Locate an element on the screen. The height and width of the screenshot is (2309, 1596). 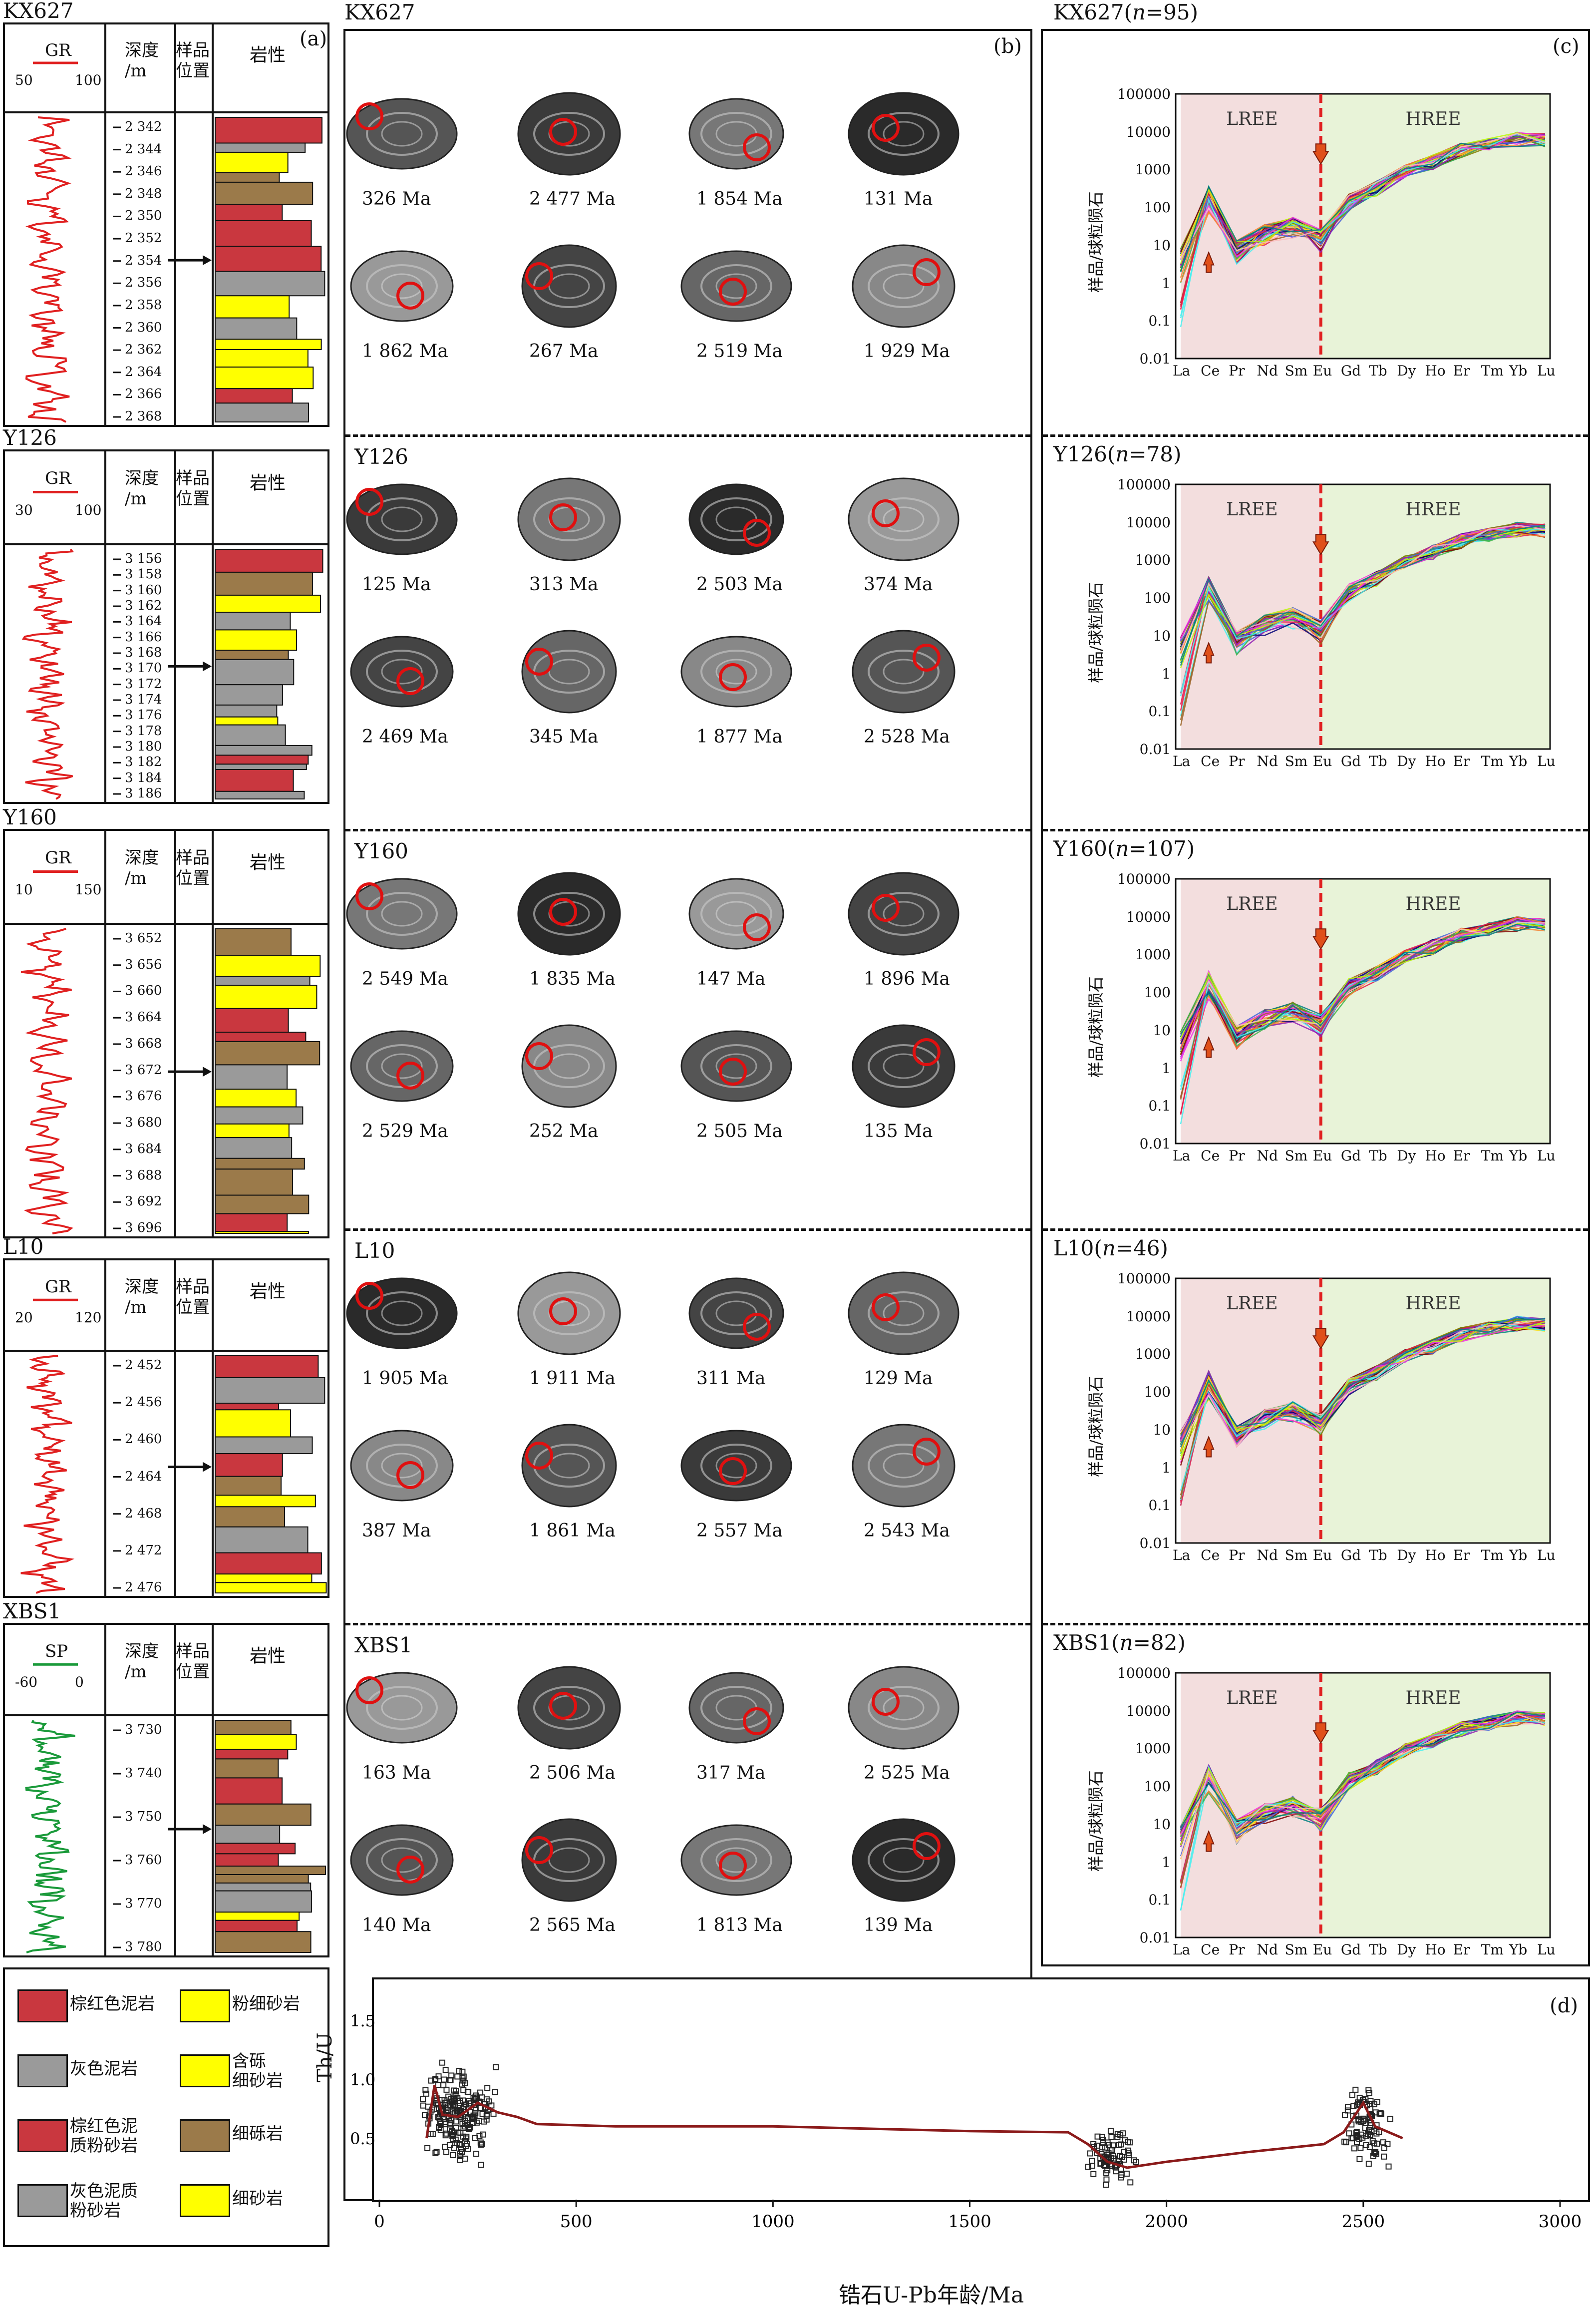
panel-d-label: (d) is located at coordinates (1564, 2005).